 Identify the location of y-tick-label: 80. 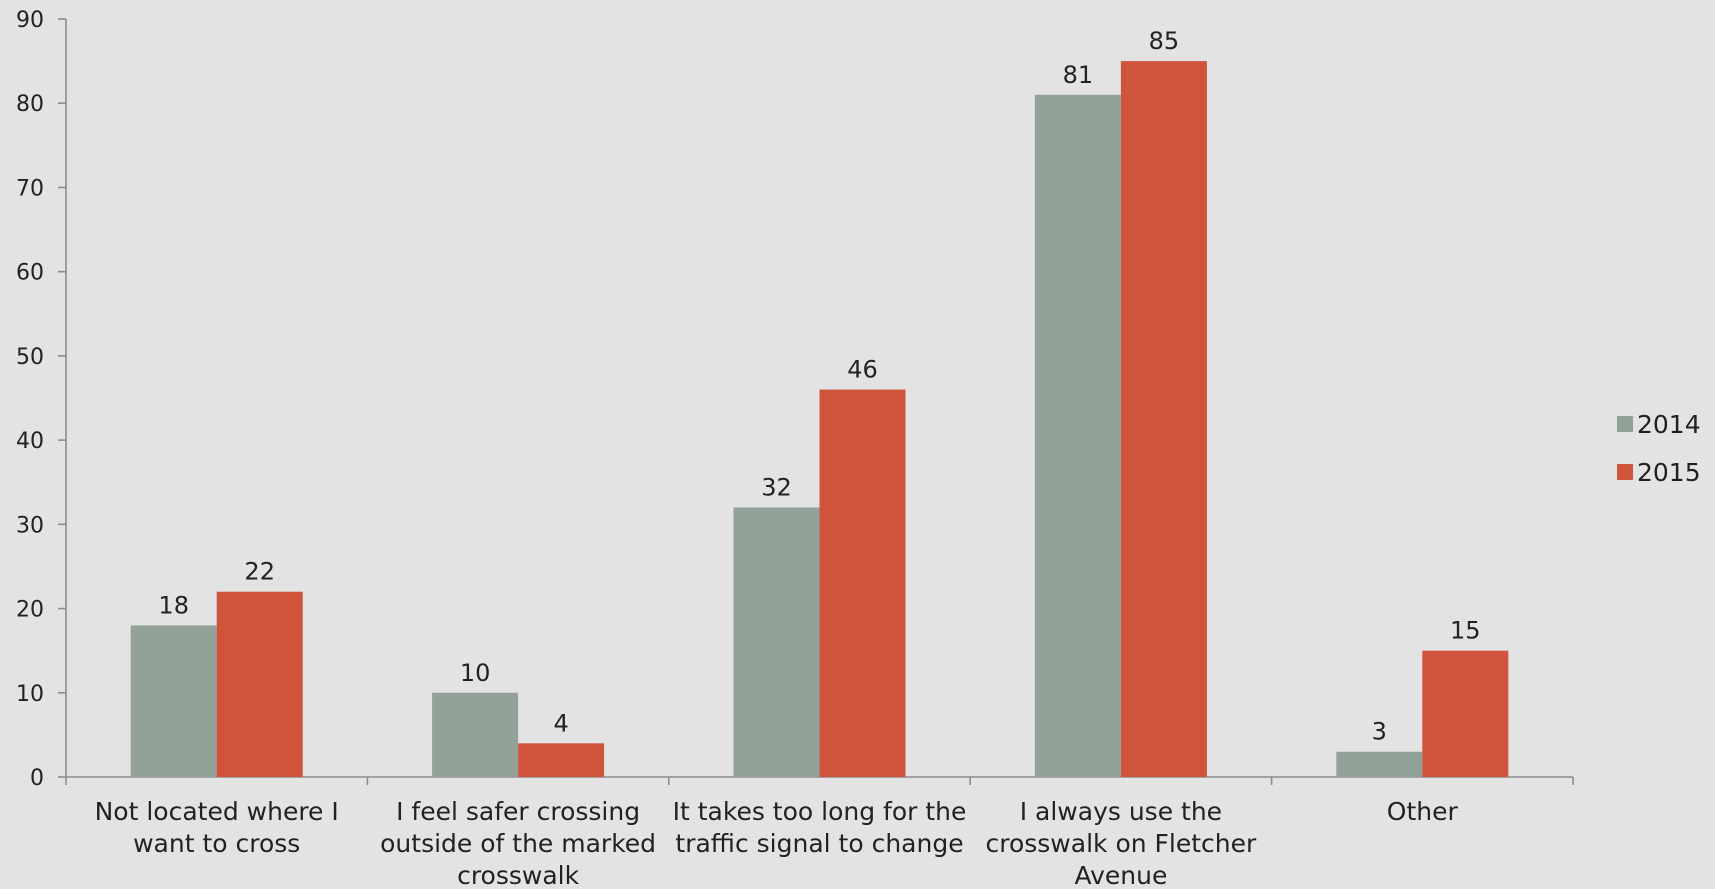
(30, 104).